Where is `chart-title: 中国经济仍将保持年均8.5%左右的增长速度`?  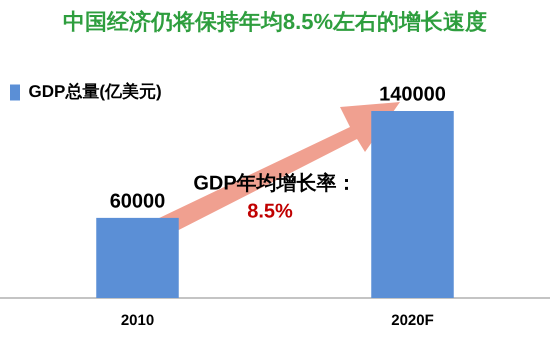 chart-title: 中国经济仍将保持年均8.5%左右的增长速度 is located at coordinates (275, 22).